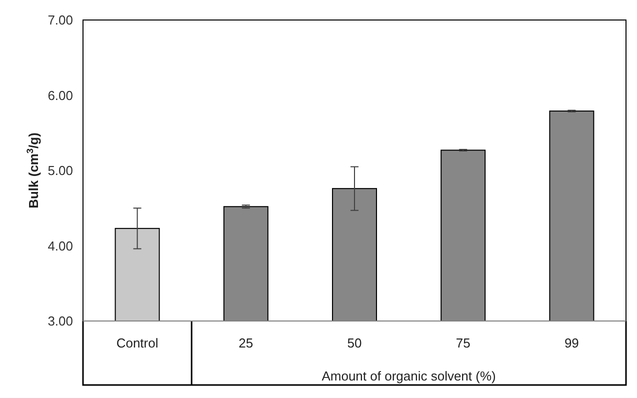 This screenshot has width=637, height=398. Describe the element at coordinates (246, 343) in the screenshot. I see `x-tick-label: 25` at that location.